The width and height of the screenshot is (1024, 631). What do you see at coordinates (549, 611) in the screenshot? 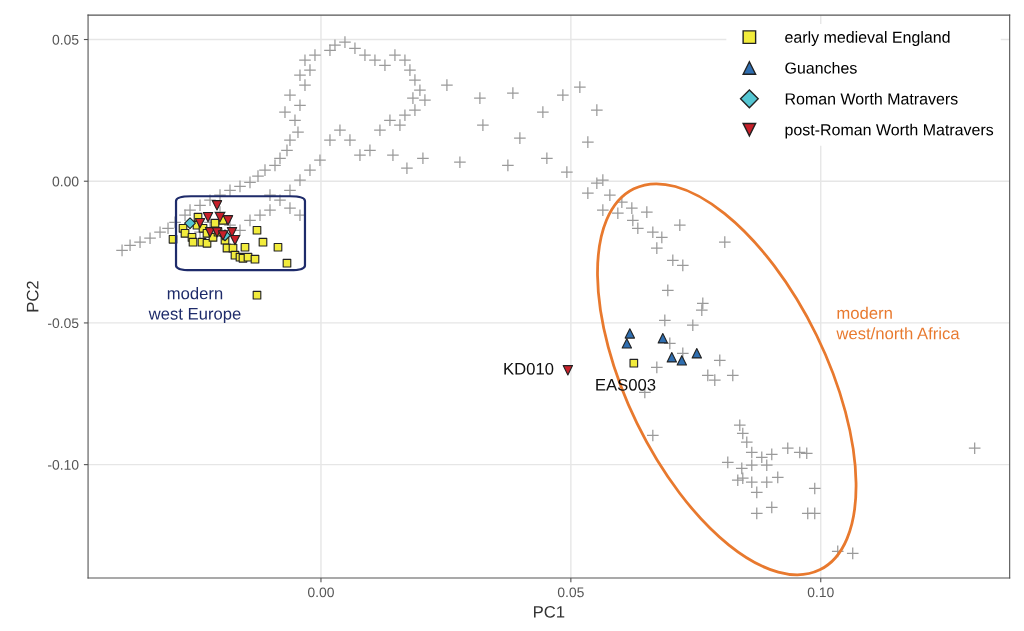
I see `x-axis-title: PC1` at bounding box center [549, 611].